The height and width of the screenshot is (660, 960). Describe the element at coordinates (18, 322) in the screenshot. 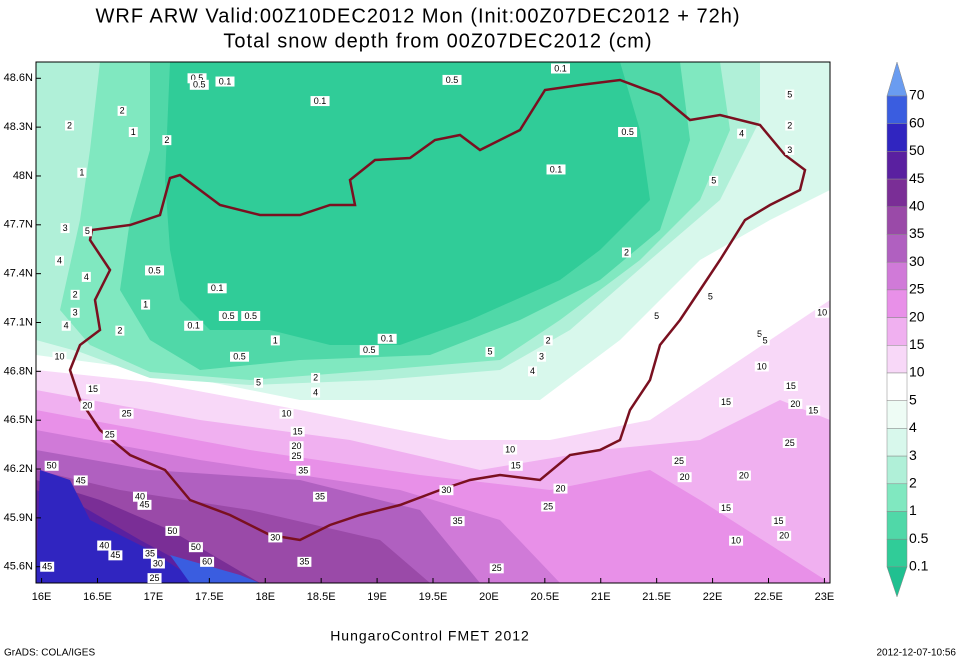

I see `y-tick-label: 47.1N` at that location.